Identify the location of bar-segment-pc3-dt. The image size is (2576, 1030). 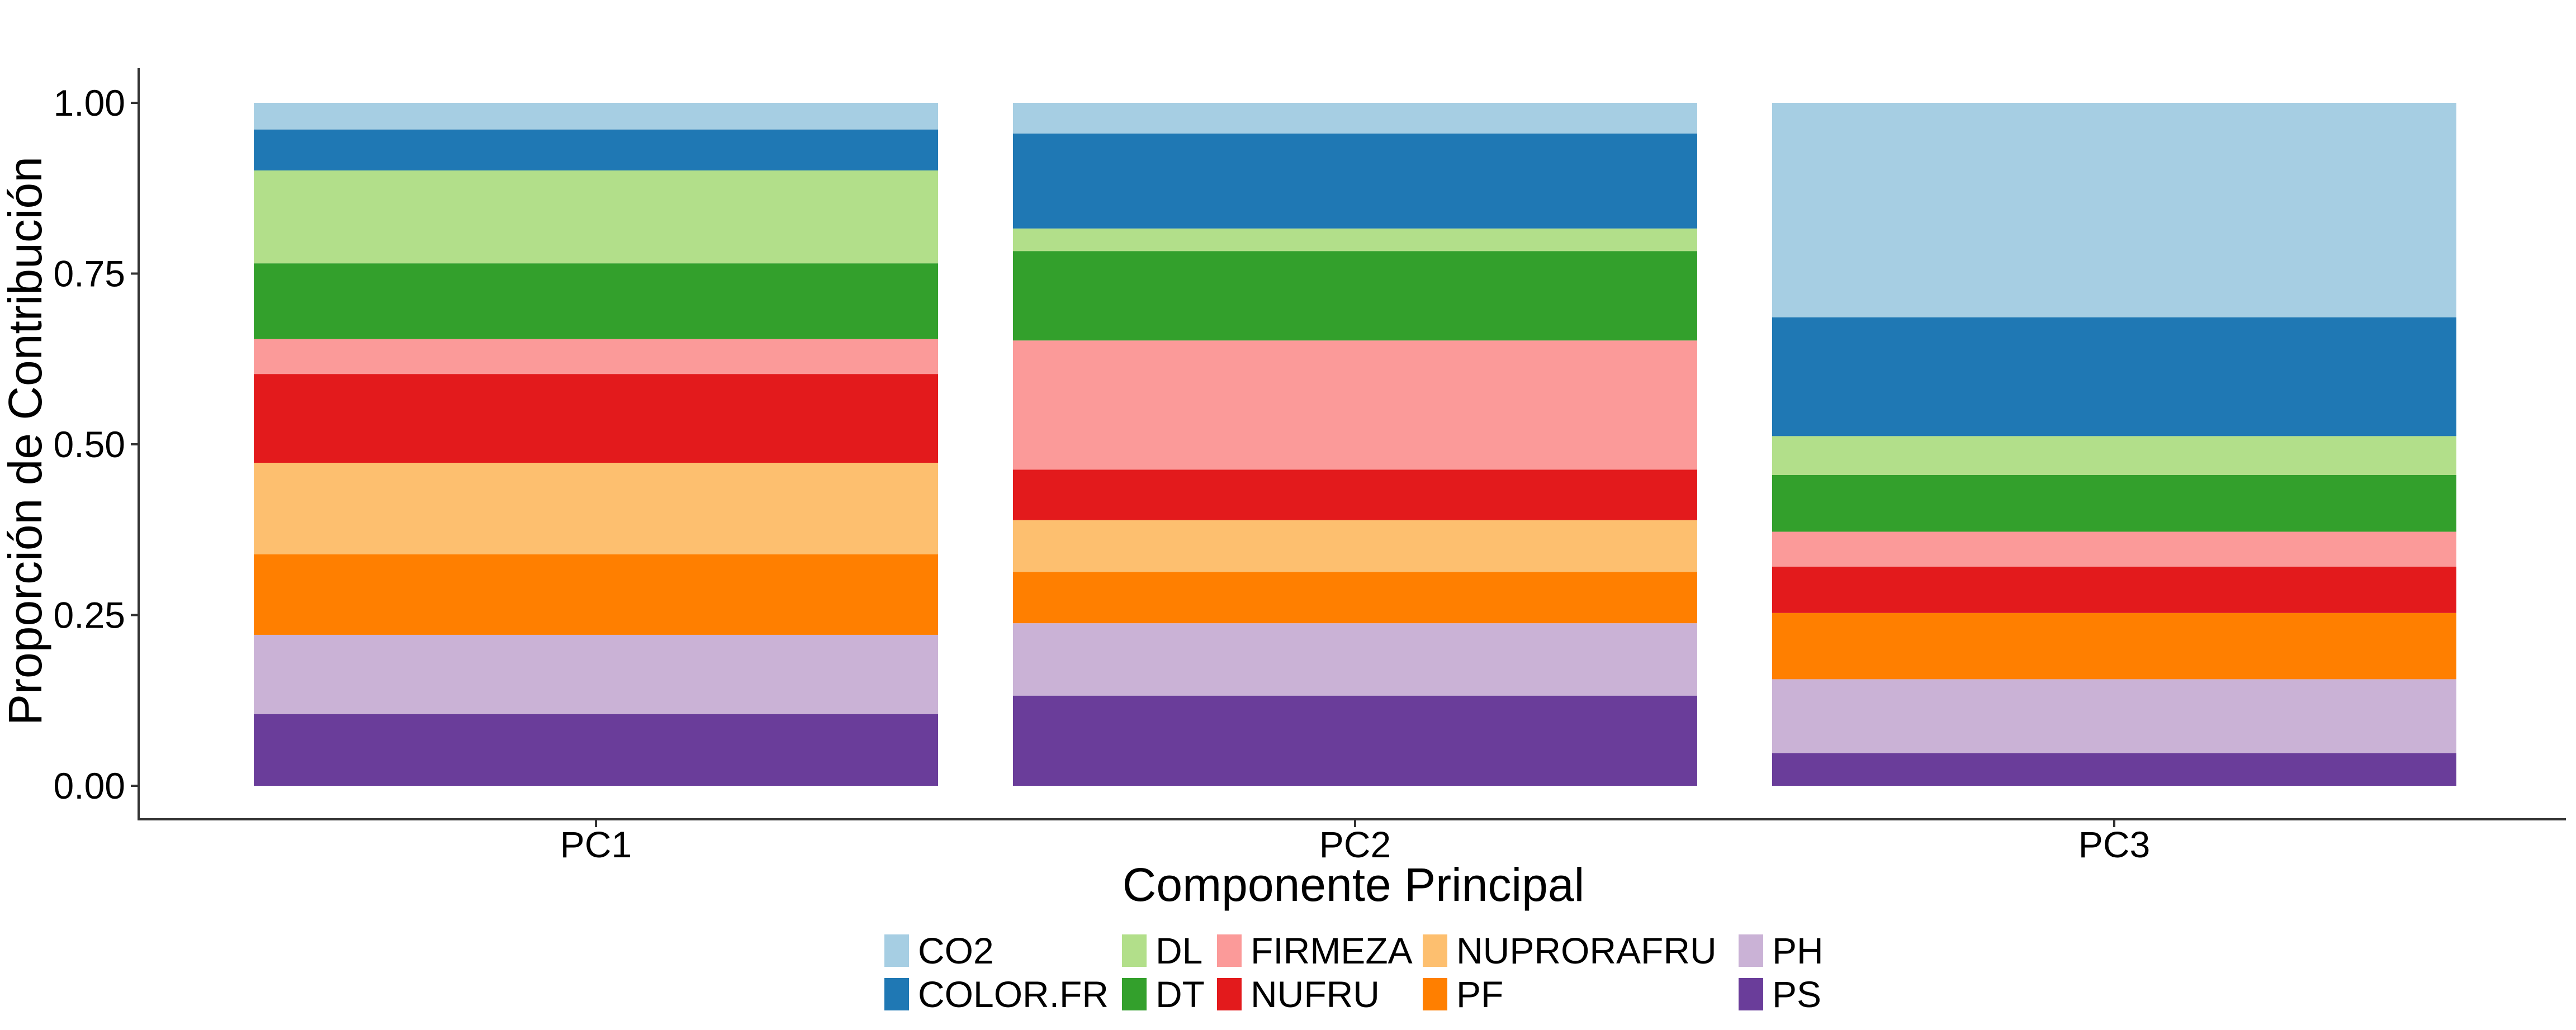
(2114, 503).